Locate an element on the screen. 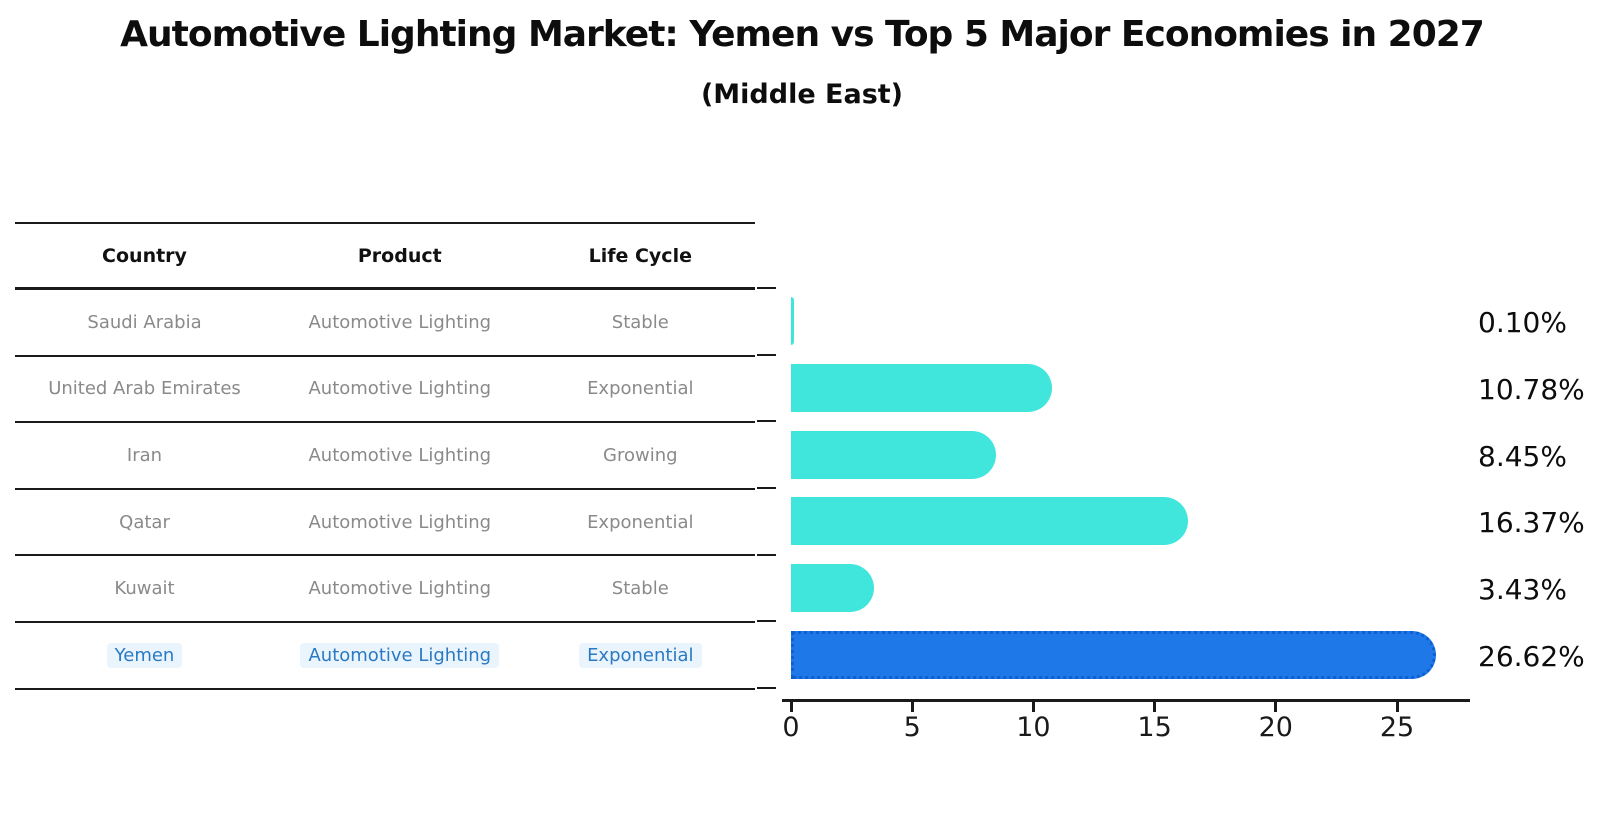 The width and height of the screenshot is (1604, 823). value-label-iran: 8.45% is located at coordinates (1522, 456).